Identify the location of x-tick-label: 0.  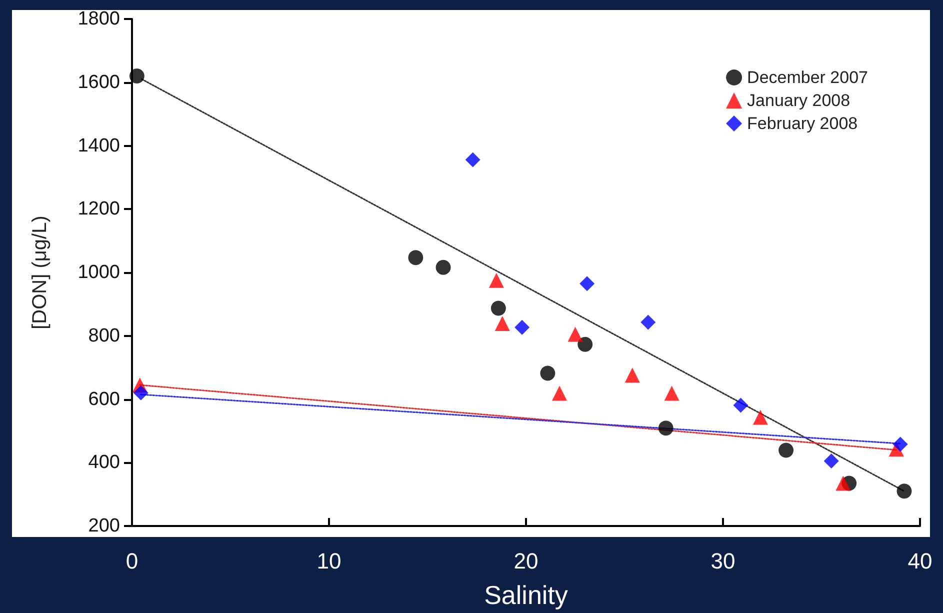
(132, 561).